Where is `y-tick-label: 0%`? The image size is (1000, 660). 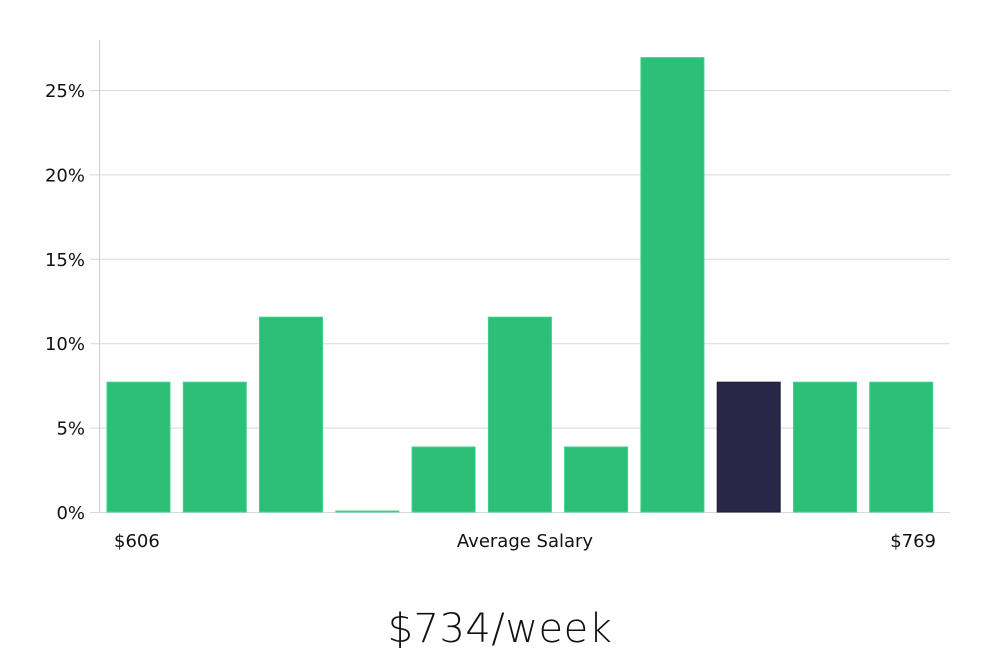
y-tick-label: 0% is located at coordinates (70, 513).